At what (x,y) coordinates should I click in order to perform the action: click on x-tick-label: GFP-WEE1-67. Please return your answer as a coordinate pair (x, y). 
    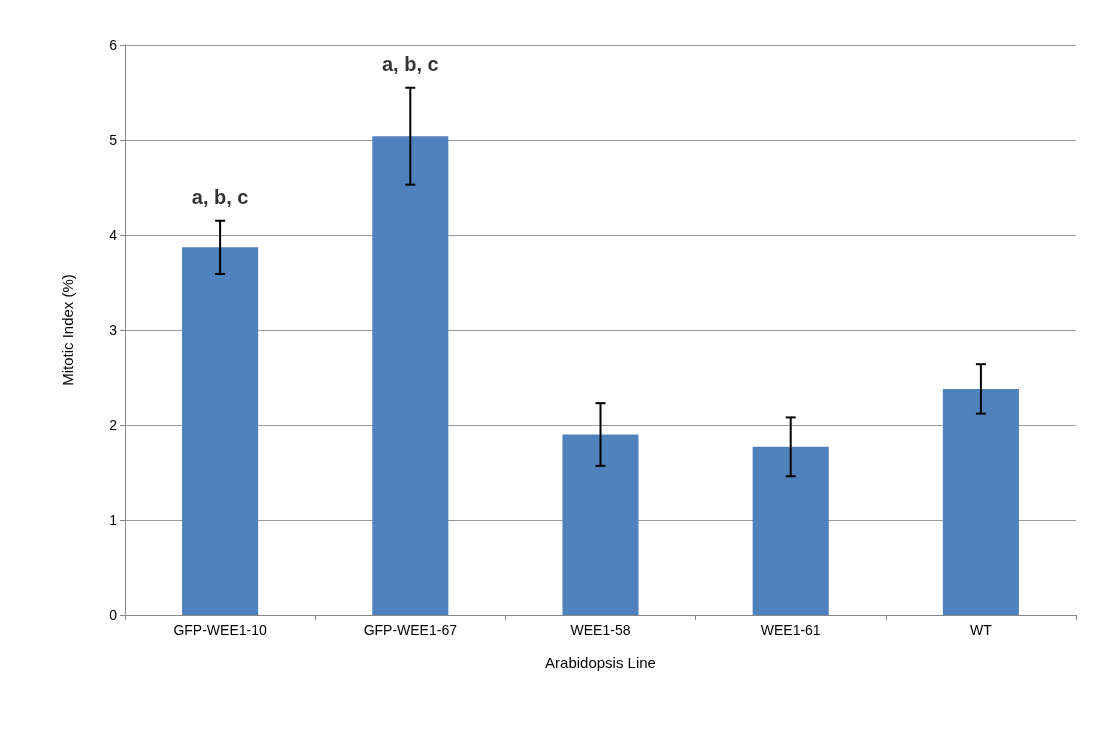
    Looking at the image, I should click on (410, 630).